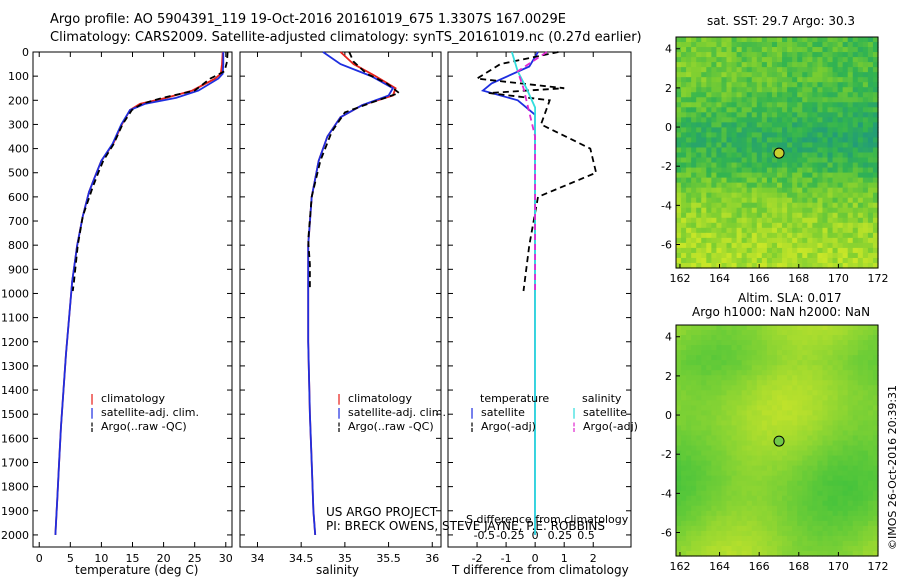  What do you see at coordinates (164, 558) in the screenshot?
I see `x-tick-label: 20` at bounding box center [164, 558].